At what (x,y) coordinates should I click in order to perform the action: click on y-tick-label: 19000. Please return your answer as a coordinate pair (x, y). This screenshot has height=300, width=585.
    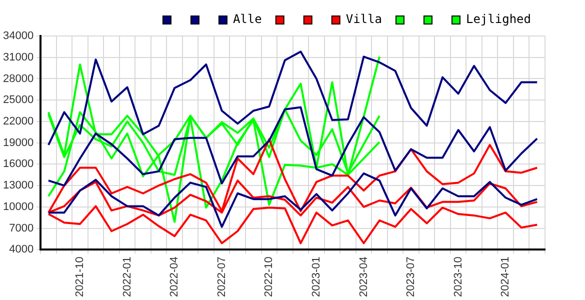
    Looking at the image, I should click on (18, 142).